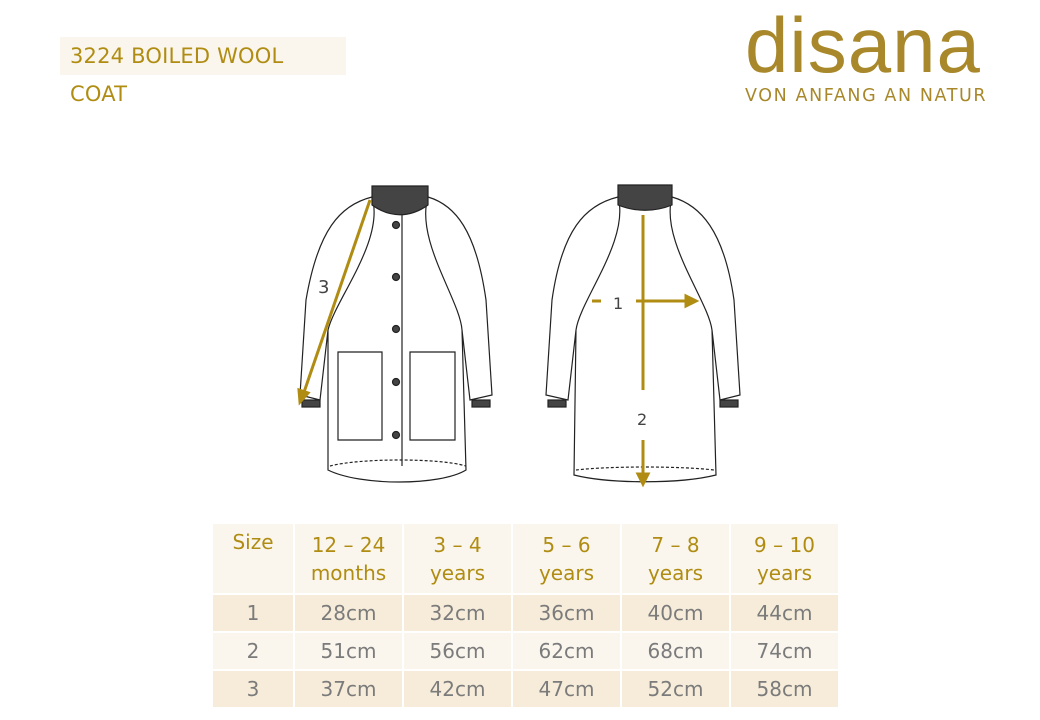 The width and height of the screenshot is (1040, 720). What do you see at coordinates (643, 333) in the screenshot?
I see `coat-back` at bounding box center [643, 333].